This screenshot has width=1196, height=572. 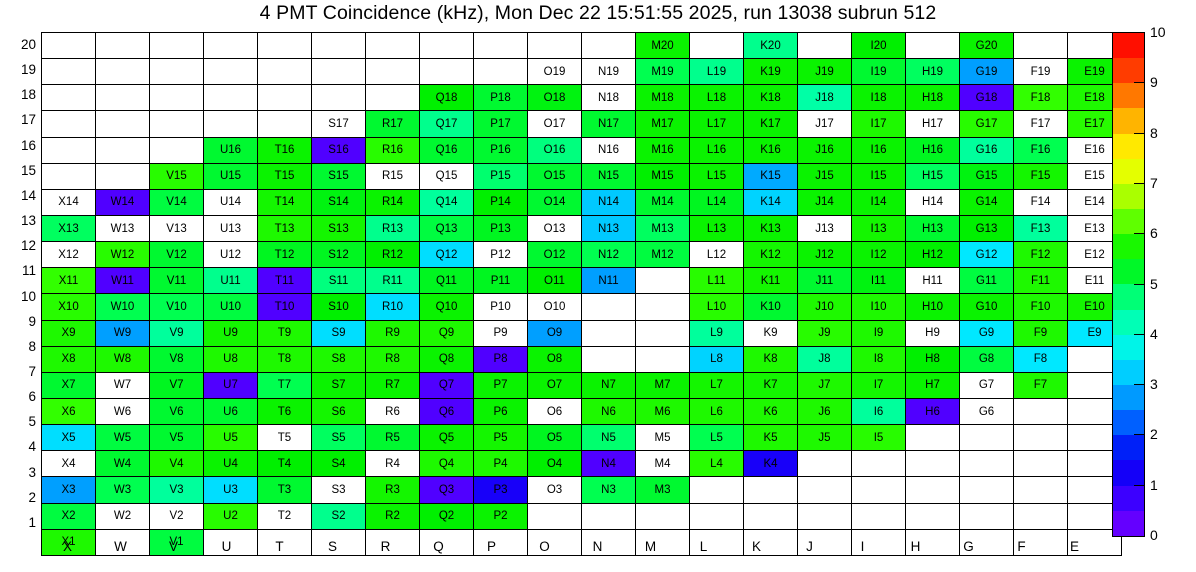 I want to click on heatmap-cell-p17: P17, so click(x=500, y=124).